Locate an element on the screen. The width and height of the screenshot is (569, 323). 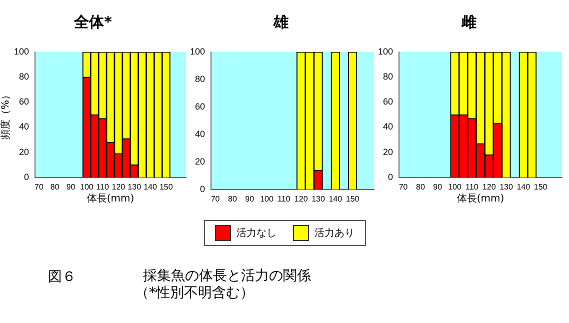
legend-label: 活力あり is located at coordinates (334, 233).